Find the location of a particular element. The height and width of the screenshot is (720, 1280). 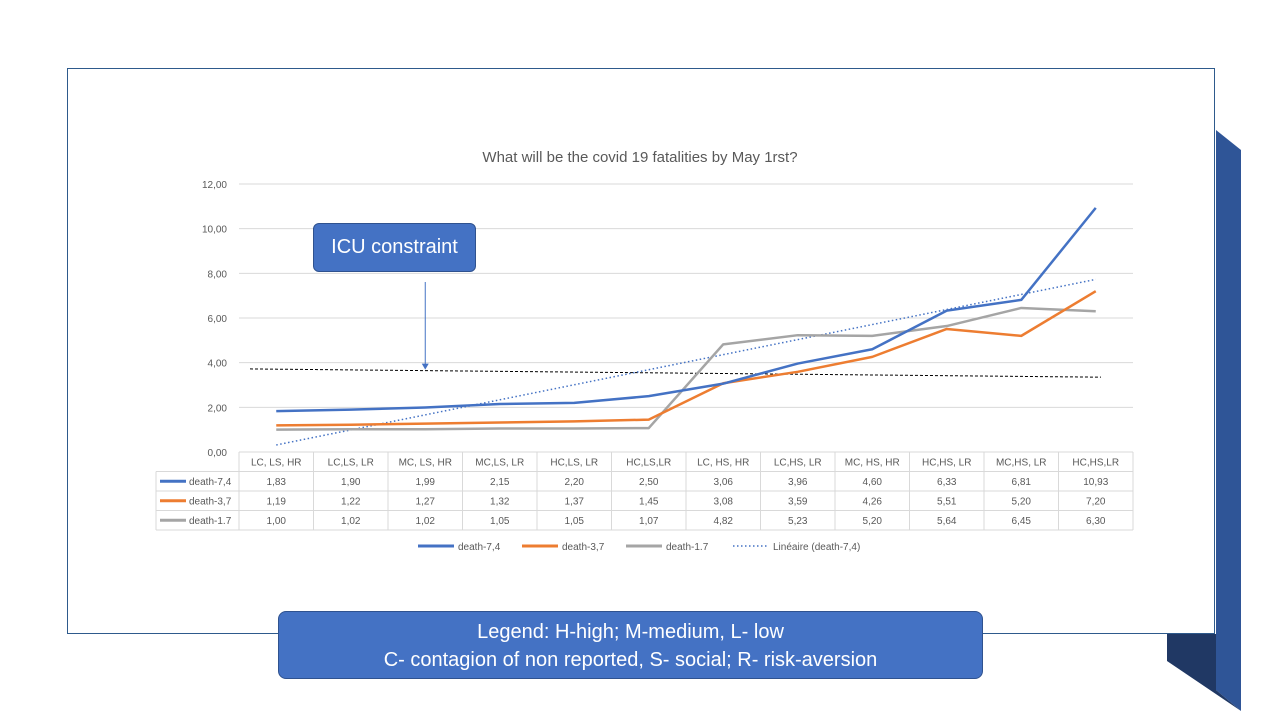

icu-constraint-callout: ICU constraint is located at coordinates (394, 247).